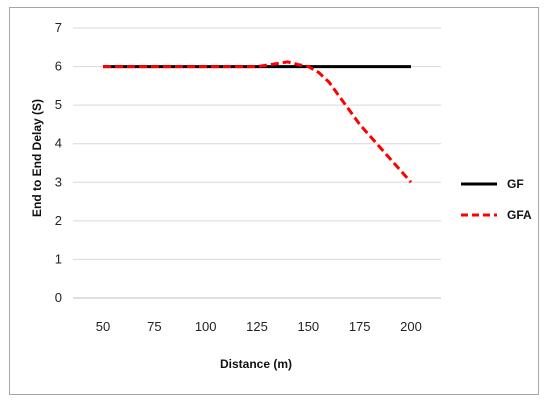 The width and height of the screenshot is (550, 406). Describe the element at coordinates (58, 27) in the screenshot. I see `y-tick-label: 7` at that location.